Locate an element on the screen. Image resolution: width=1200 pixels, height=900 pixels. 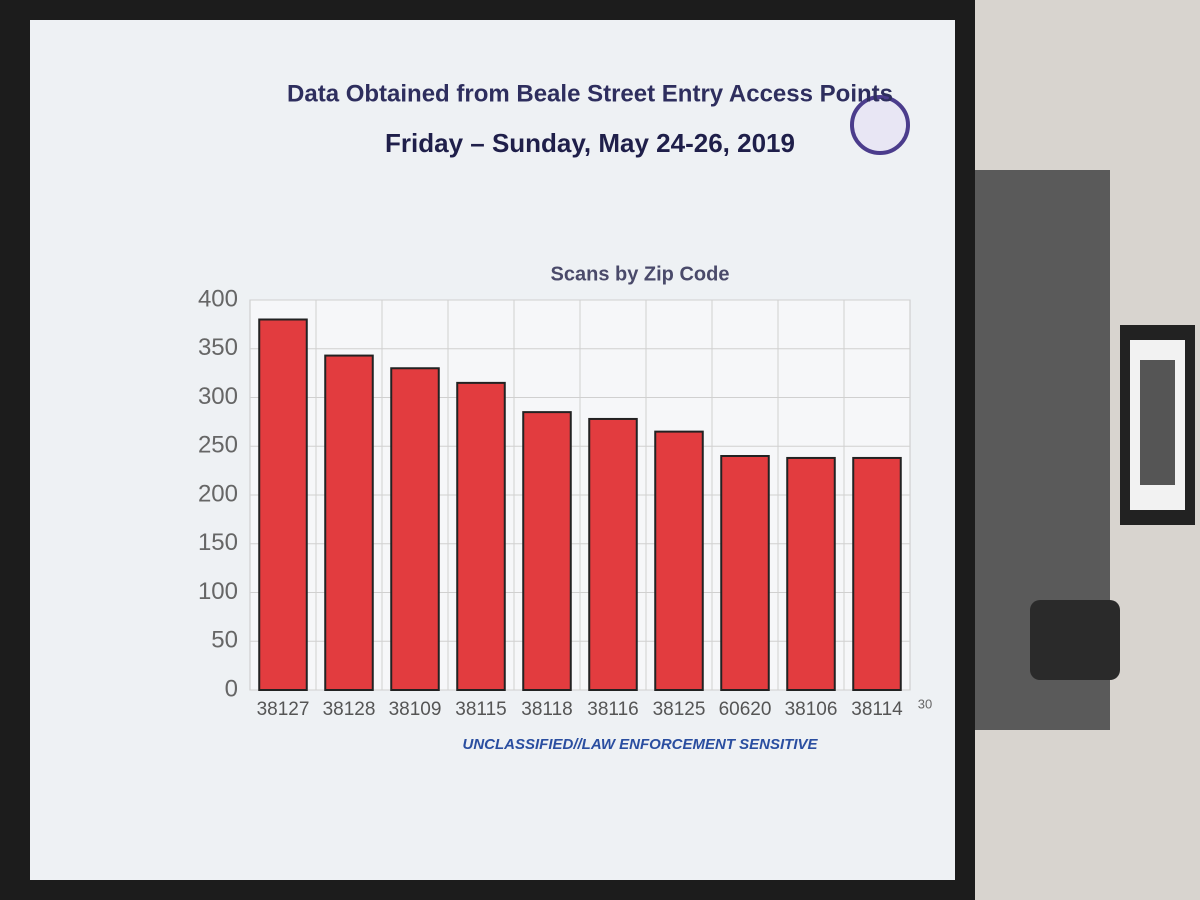
x-tick-label: 38127 is located at coordinates (283, 709).